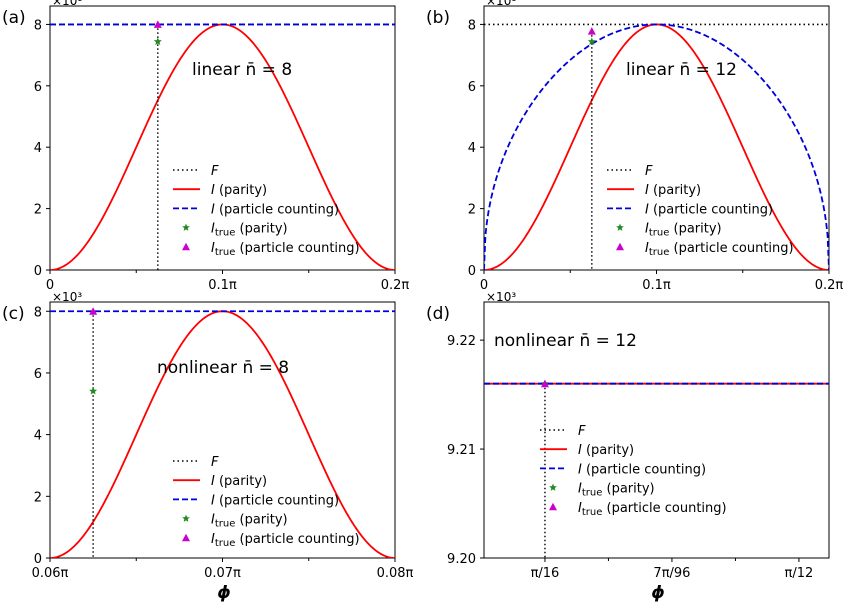  What do you see at coordinates (438, 18) in the screenshot?
I see `panel-label: (b)` at bounding box center [438, 18].